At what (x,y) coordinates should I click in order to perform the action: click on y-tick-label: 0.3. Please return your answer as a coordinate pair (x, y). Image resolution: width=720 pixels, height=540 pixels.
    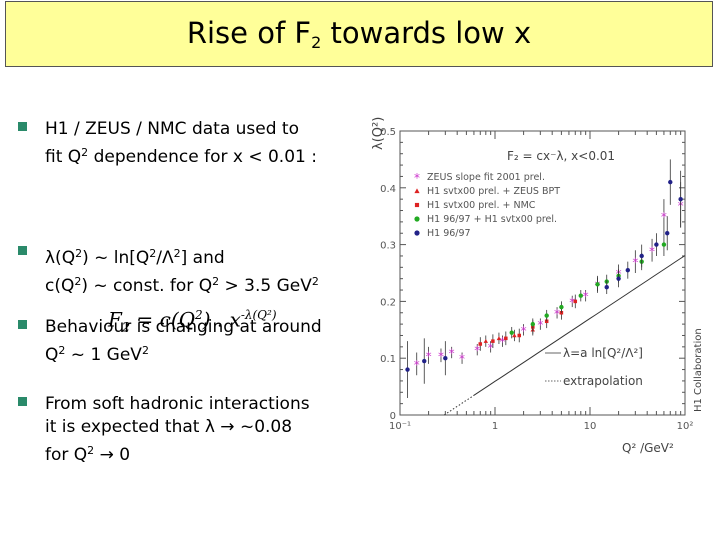
    Looking at the image, I should click on (388, 246).